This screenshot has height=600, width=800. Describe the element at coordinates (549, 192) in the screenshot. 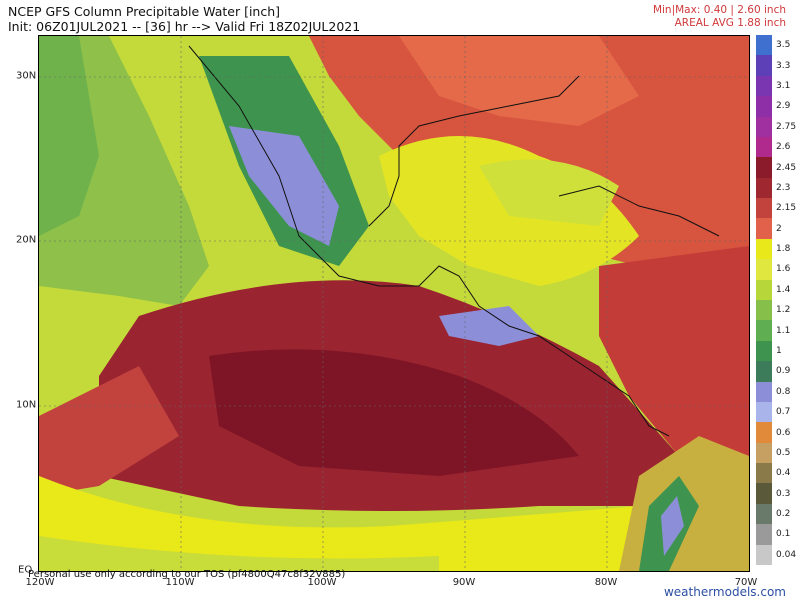

I see `field-yellow-green-gulf` at that location.